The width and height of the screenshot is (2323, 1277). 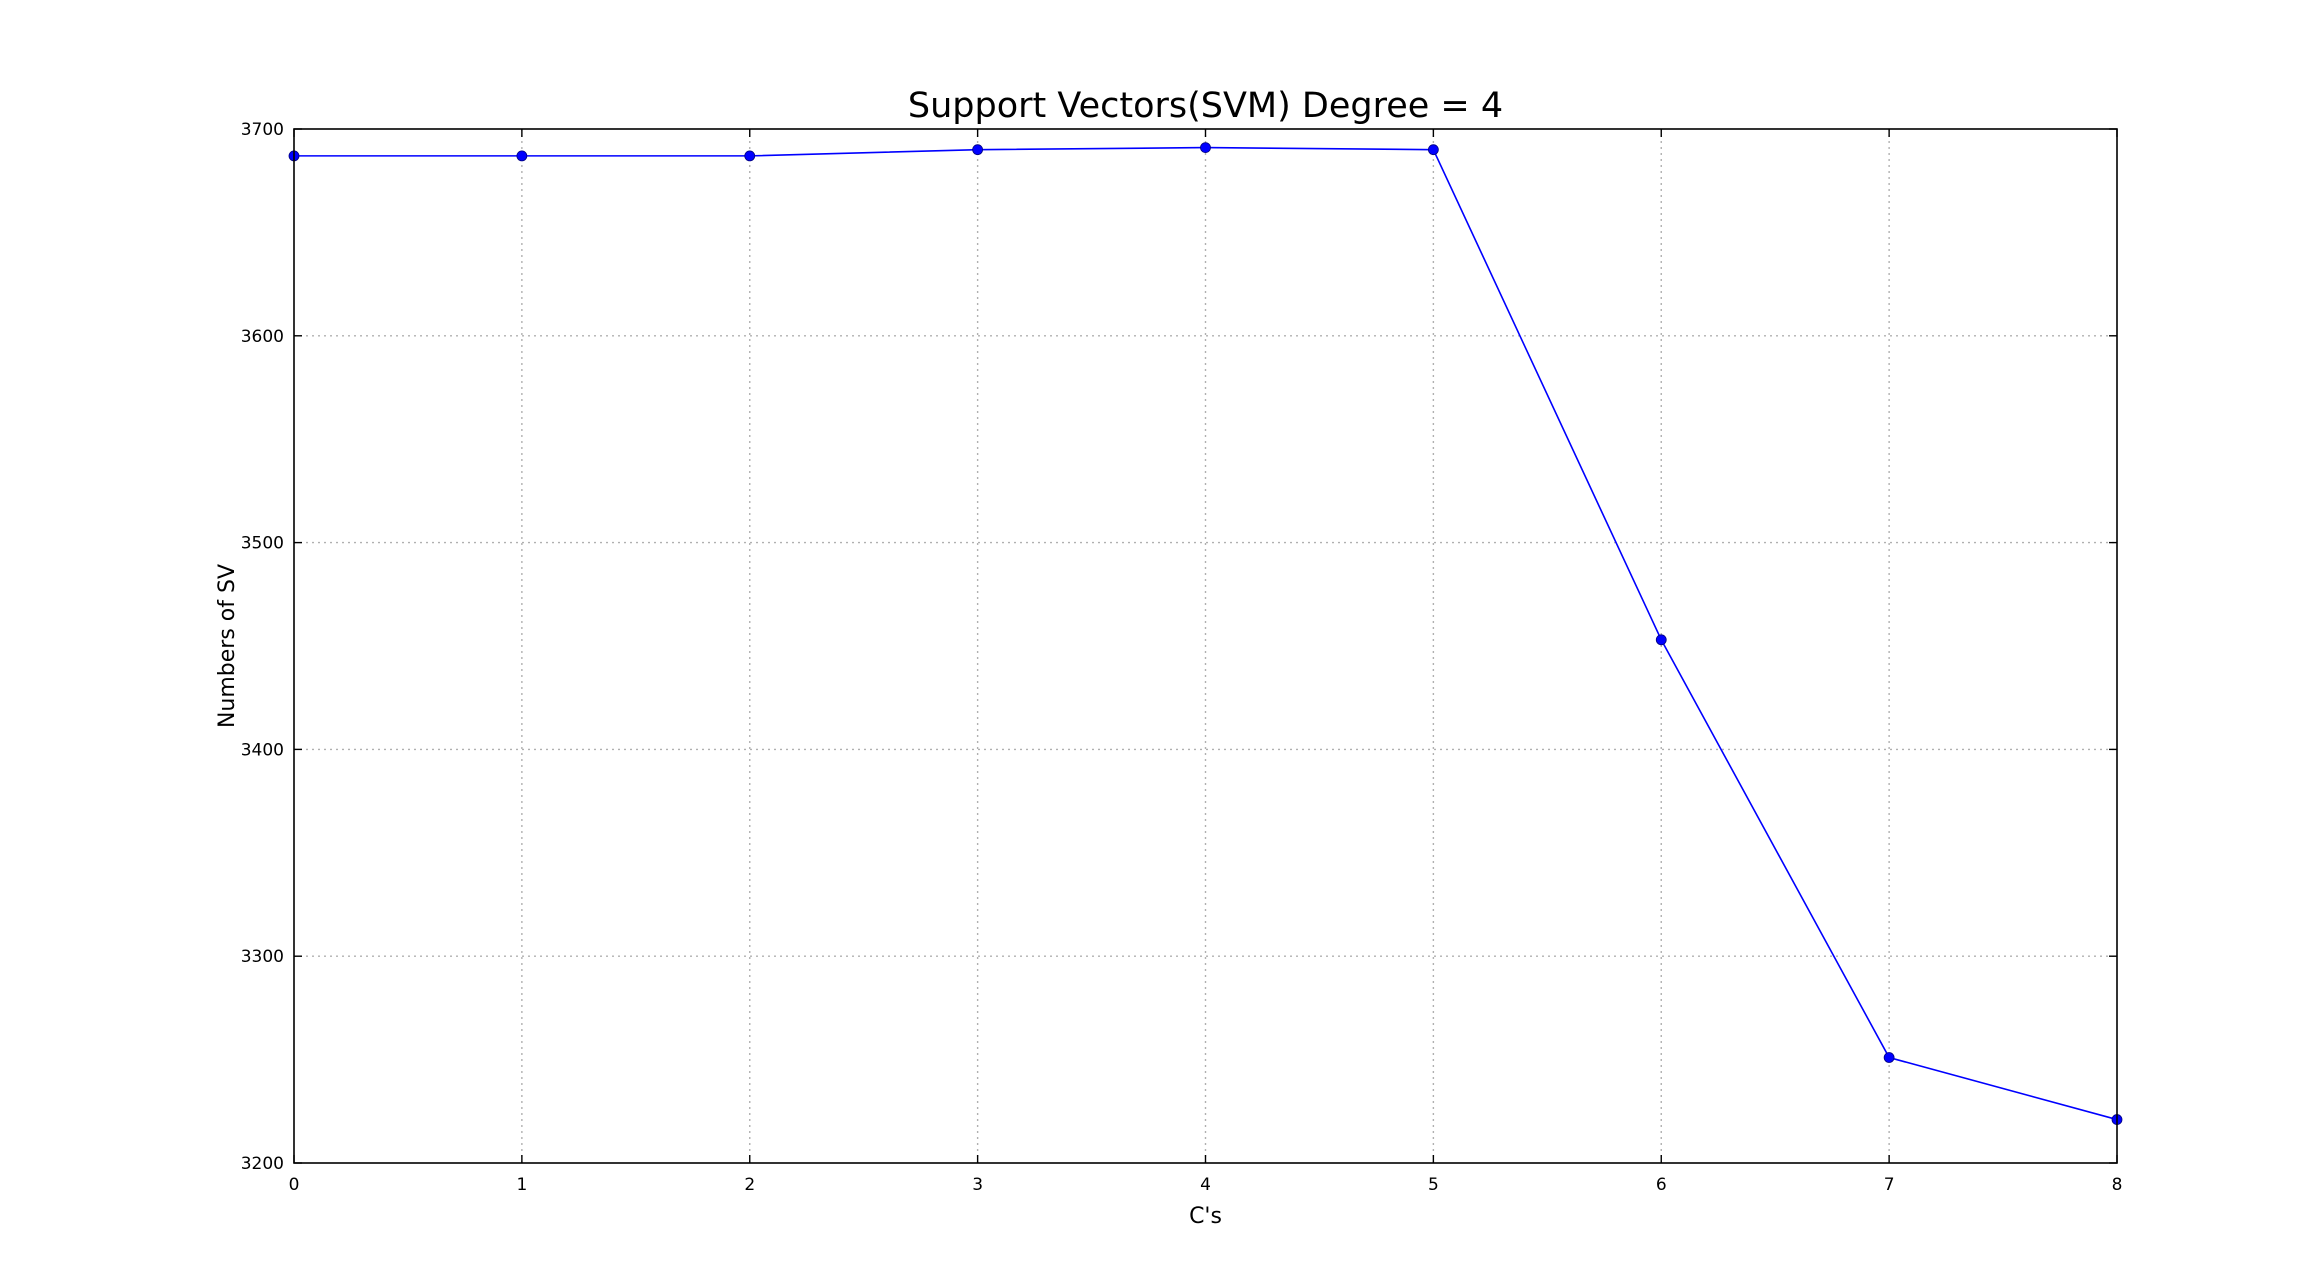 I want to click on y-tick-labels: 3200 3300 3400 3500 3600 3700, so click(x=262, y=647).